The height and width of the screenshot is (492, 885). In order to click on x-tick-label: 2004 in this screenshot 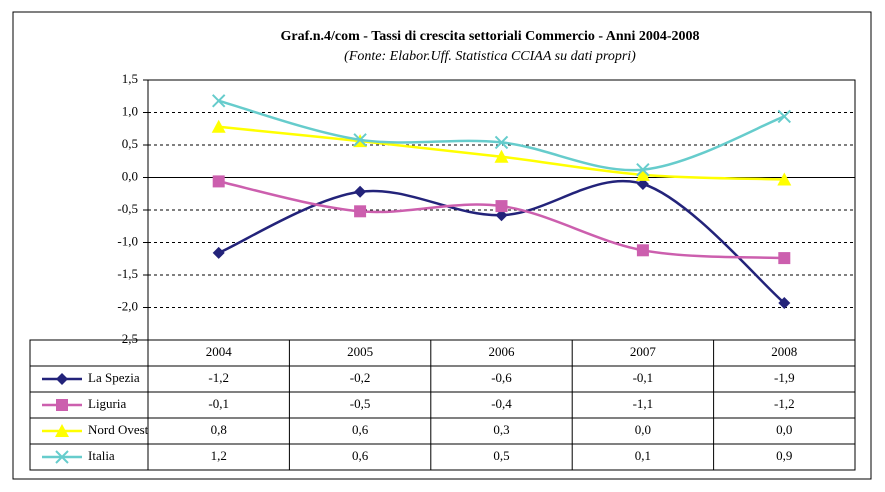, I will do `click(219, 351)`.